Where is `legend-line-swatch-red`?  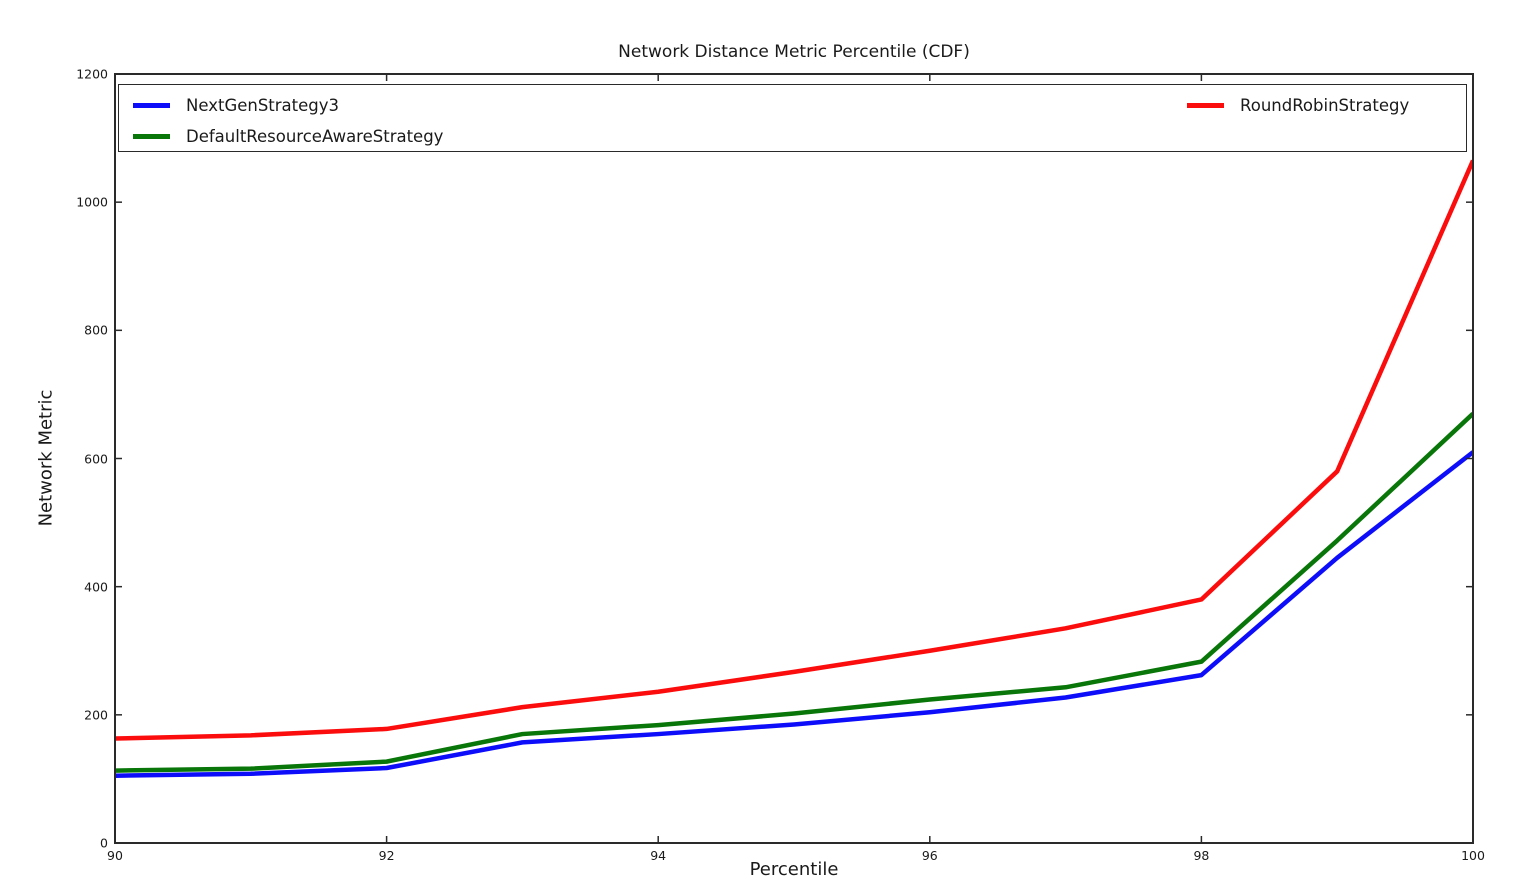 legend-line-swatch-red is located at coordinates (1205, 105).